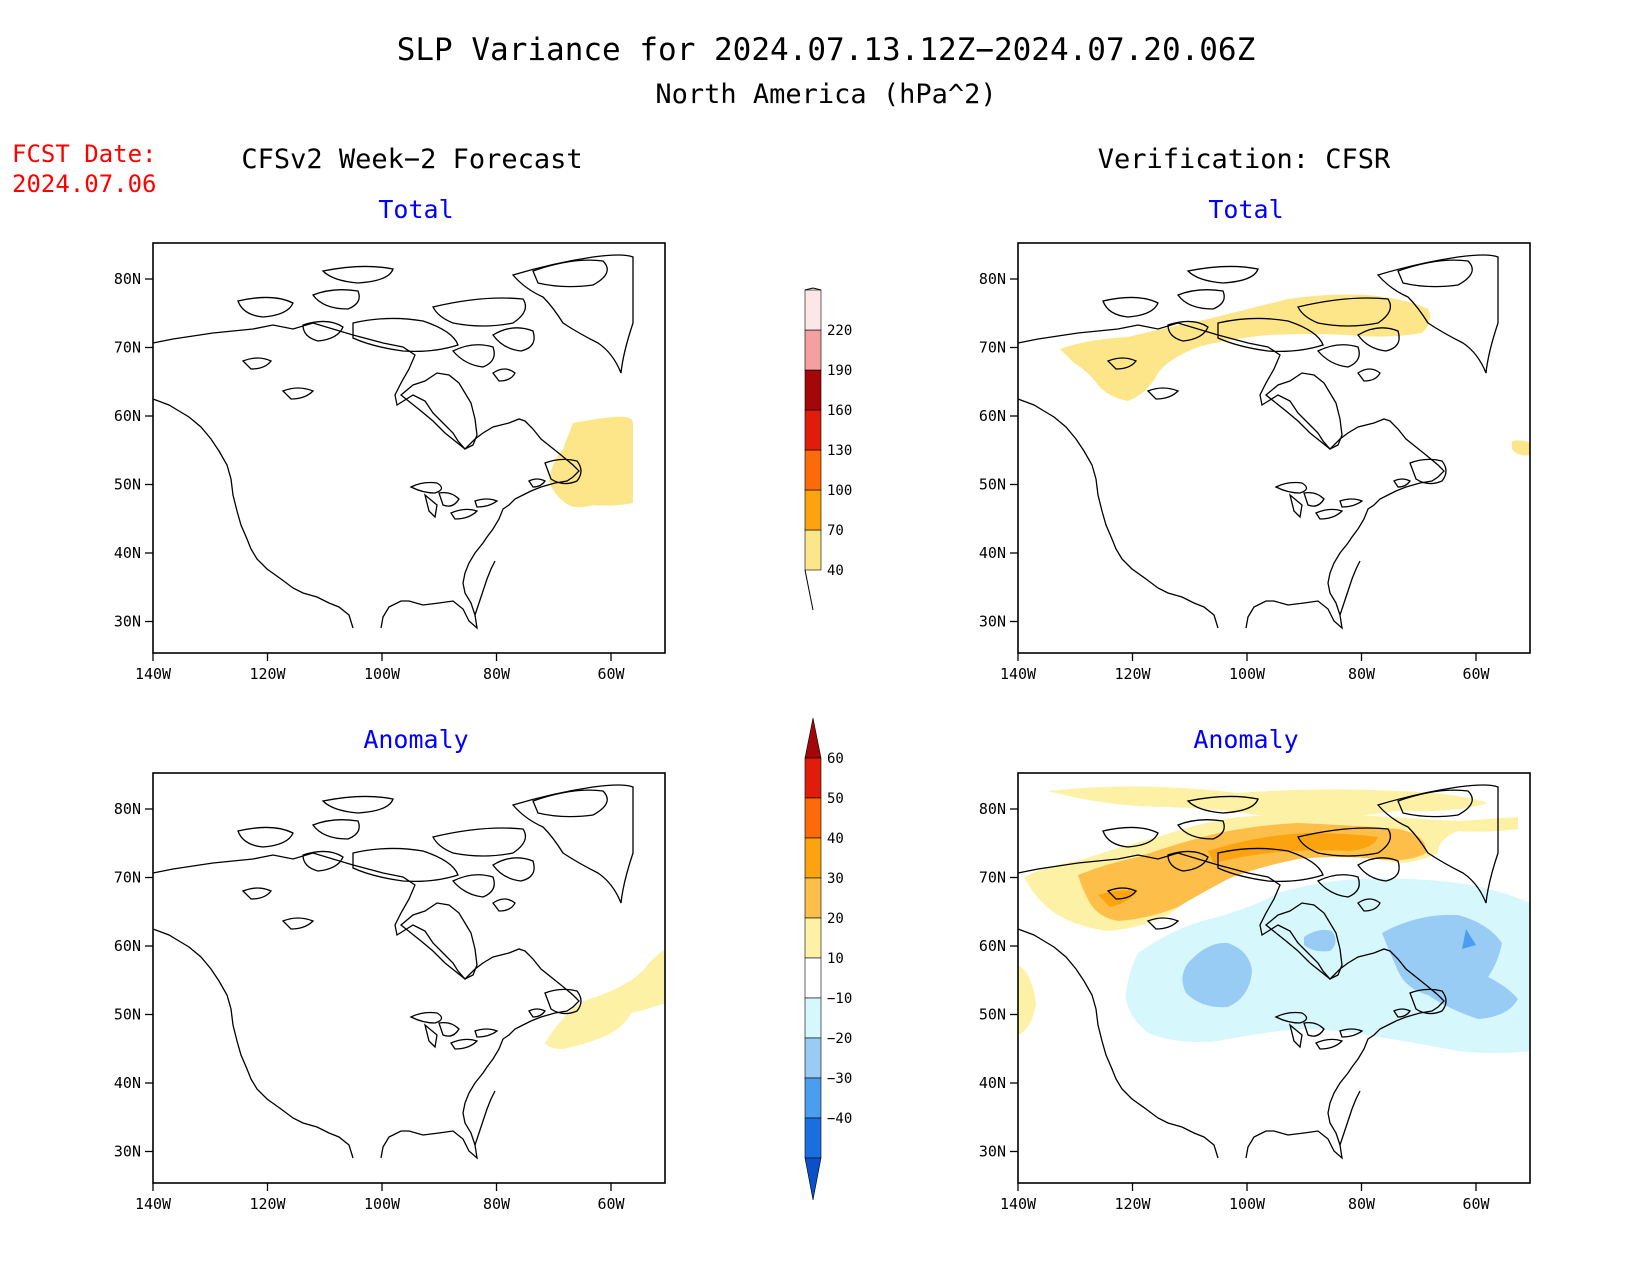 The image size is (1650, 1279). Describe the element at coordinates (835, 759) in the screenshot. I see `colorbar-label: 60` at that location.